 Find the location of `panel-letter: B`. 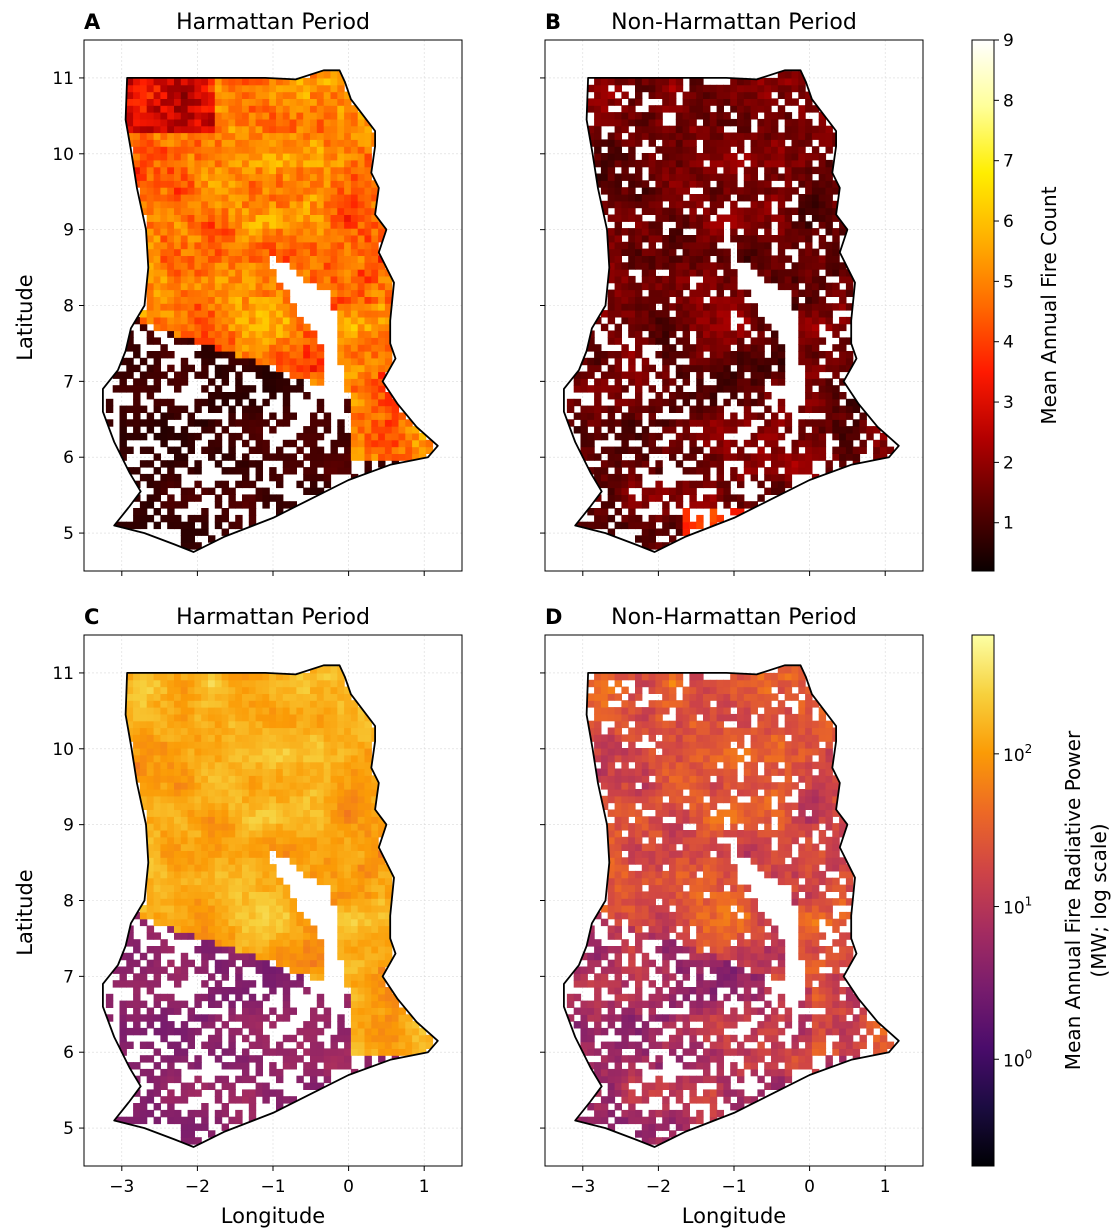

panel-letter: B is located at coordinates (553, 22).